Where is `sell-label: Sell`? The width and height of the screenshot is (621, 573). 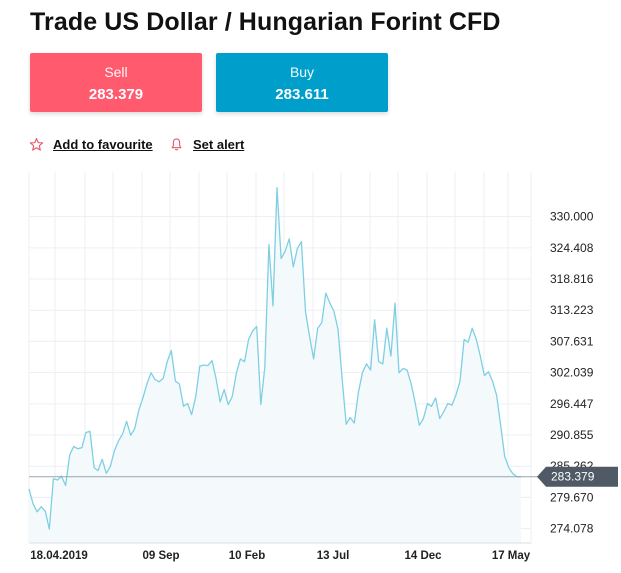 sell-label: Sell is located at coordinates (116, 72).